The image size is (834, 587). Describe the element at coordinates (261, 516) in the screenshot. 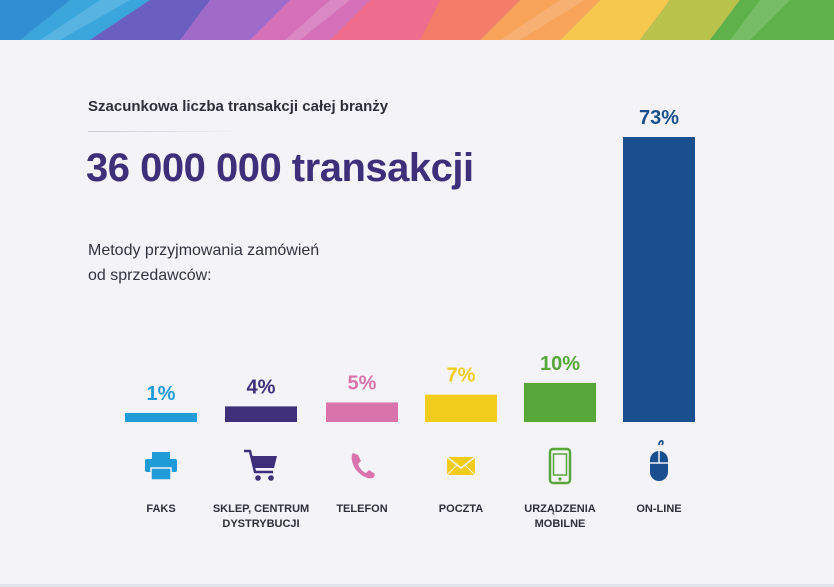

I see `category-label-2: SKLEP, CENTRUM DYSTRYBUCJI` at that location.